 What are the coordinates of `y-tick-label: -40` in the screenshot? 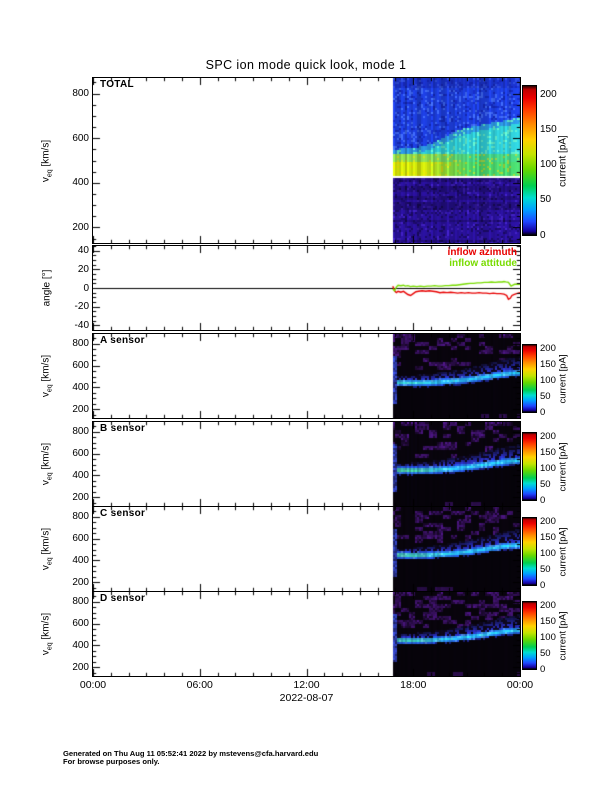 It's located at (81, 325).